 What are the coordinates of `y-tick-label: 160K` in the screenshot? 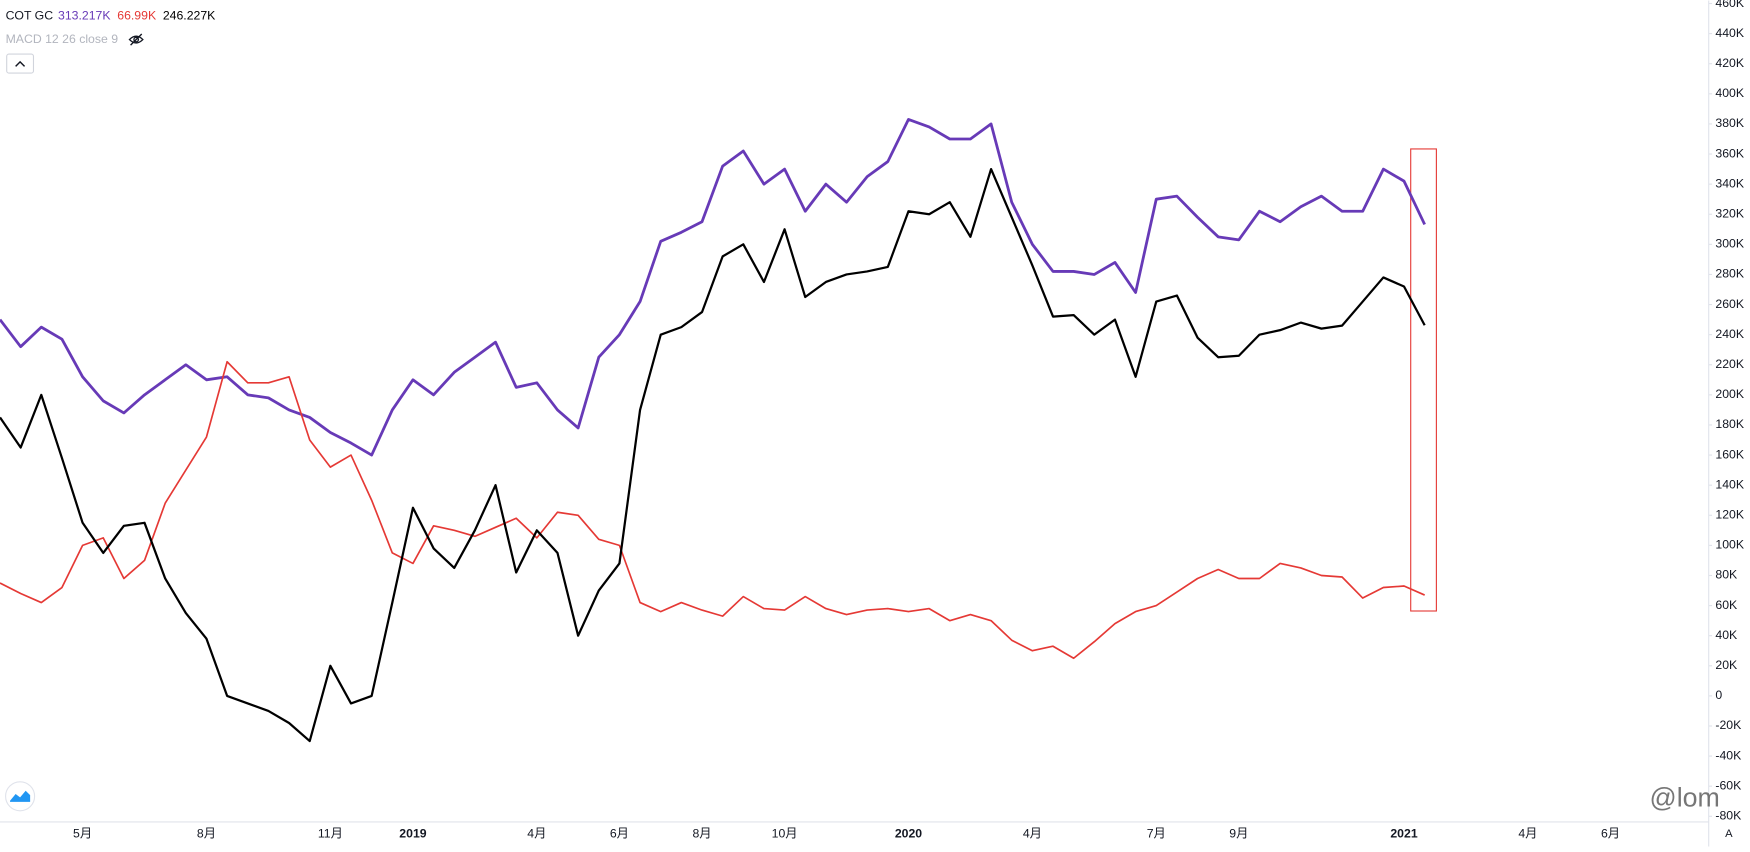 It's located at (1729, 454).